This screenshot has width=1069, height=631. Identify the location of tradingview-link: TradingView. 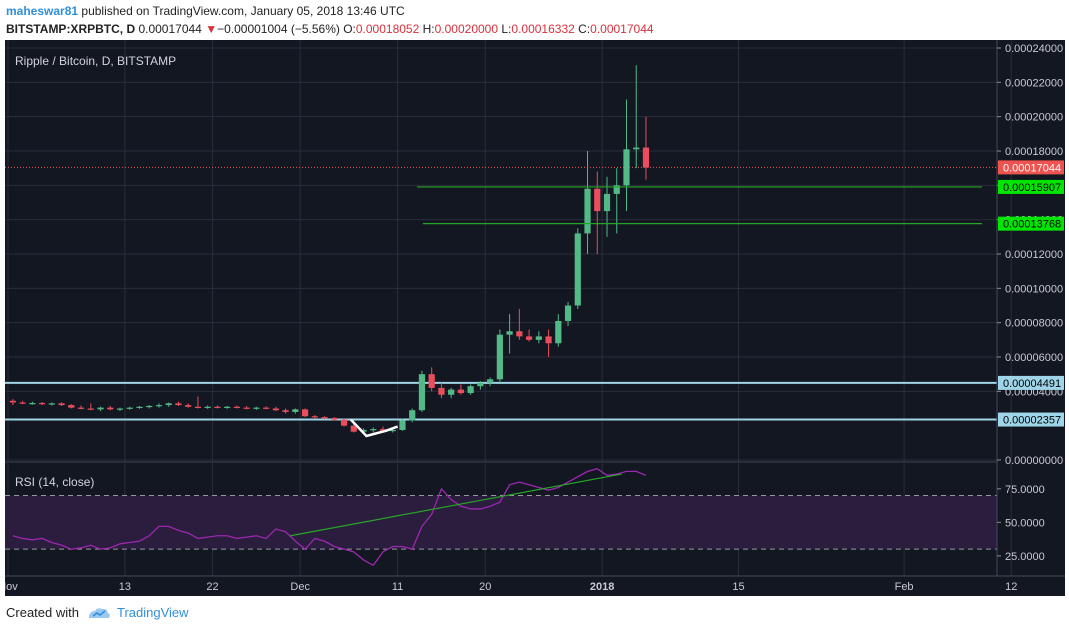
(138, 612).